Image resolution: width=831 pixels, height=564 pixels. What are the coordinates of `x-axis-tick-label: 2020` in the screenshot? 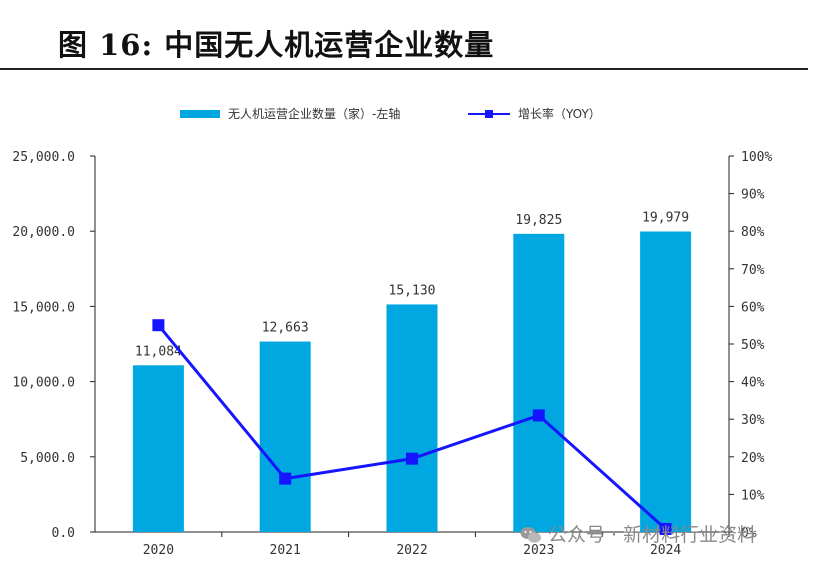 It's located at (158, 550).